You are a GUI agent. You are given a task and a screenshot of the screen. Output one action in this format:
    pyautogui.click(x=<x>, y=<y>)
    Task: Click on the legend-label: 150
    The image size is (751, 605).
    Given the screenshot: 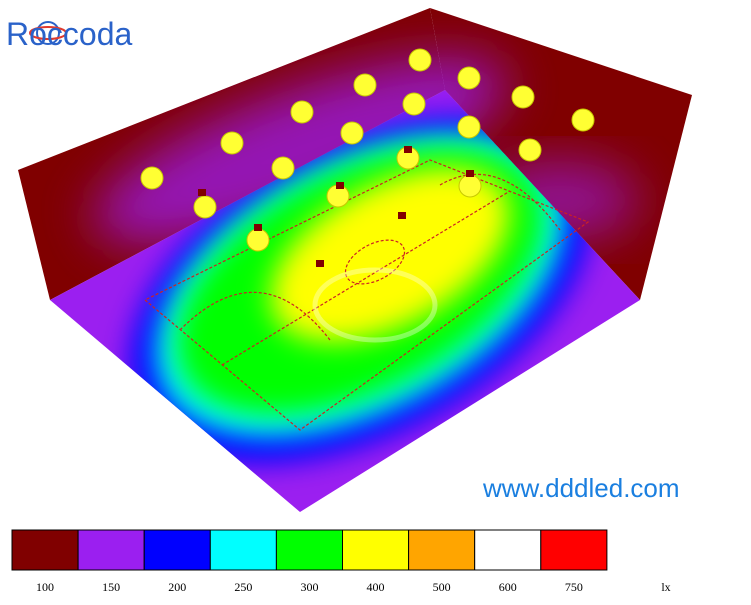 What is the action you would take?
    pyautogui.click(x=111, y=587)
    